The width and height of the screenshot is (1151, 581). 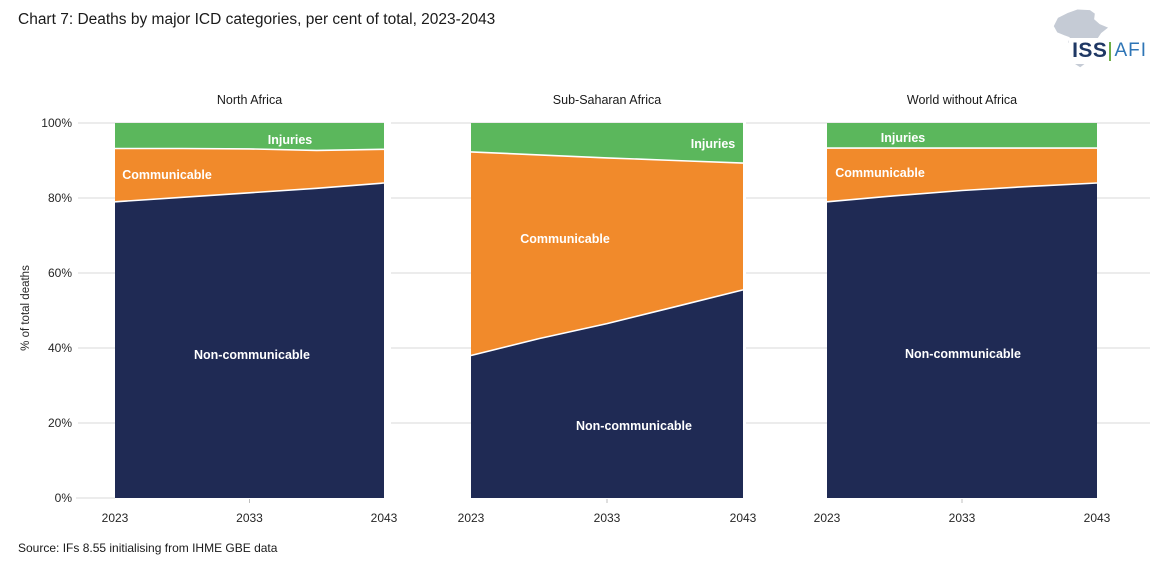 I want to click on x-tick-label-north-africa-2023: 2023, so click(x=115, y=518).